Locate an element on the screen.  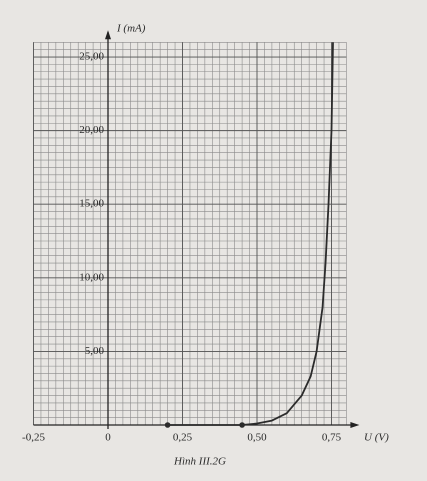
x-axis-arrow is located at coordinates (355, 425).